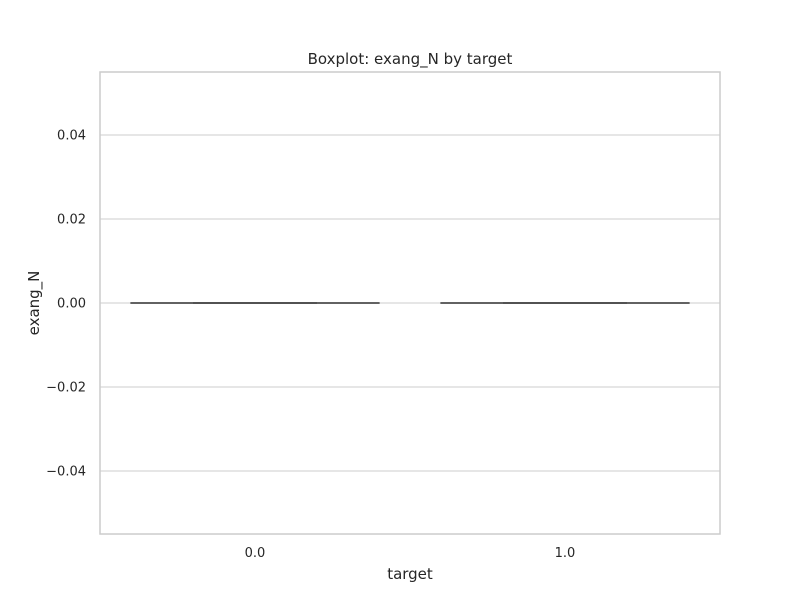  I want to click on x-axis-label: target, so click(410, 574).